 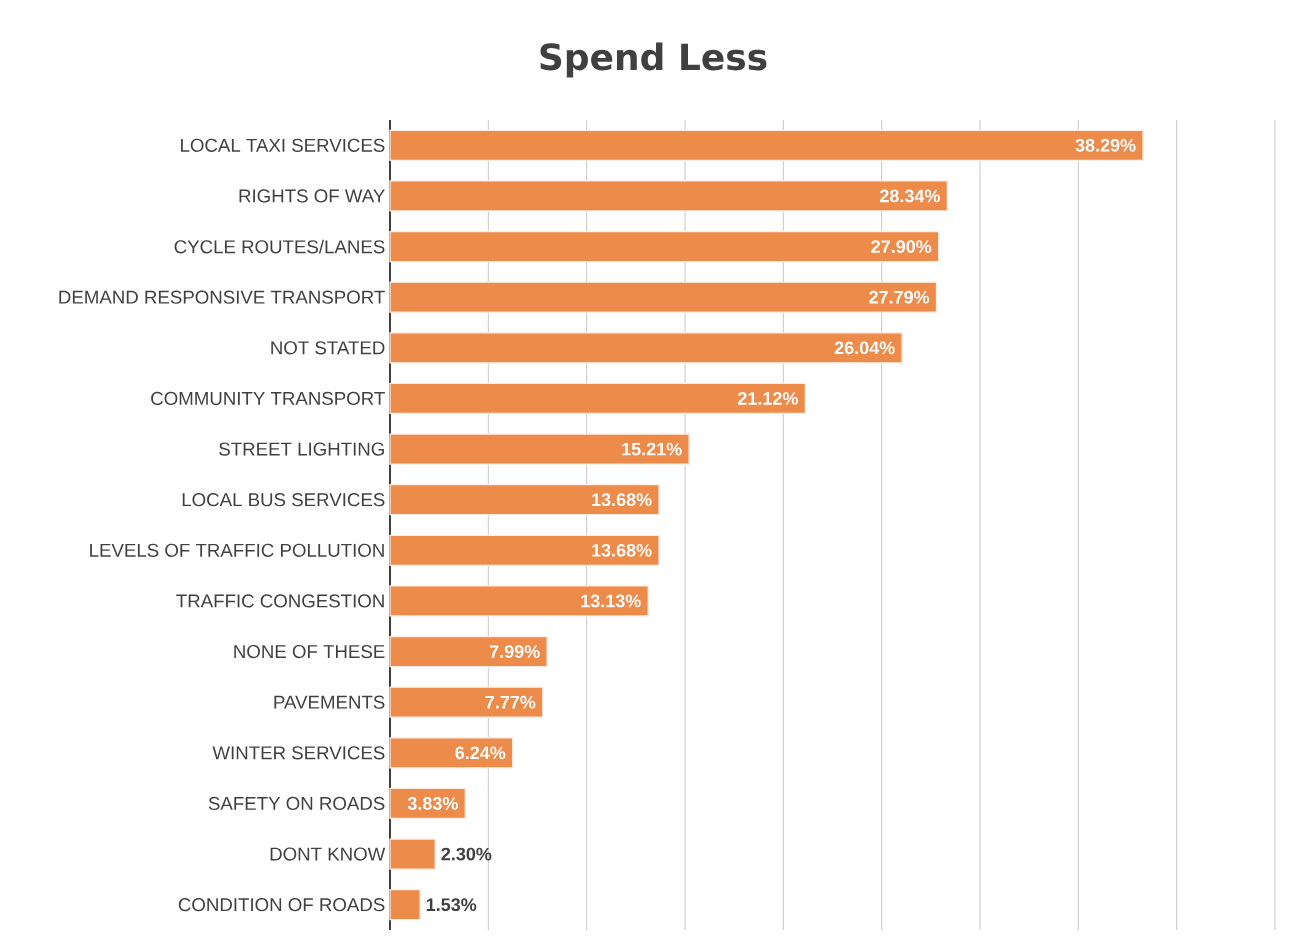 I want to click on data-label: 1.53%, so click(x=451, y=905).